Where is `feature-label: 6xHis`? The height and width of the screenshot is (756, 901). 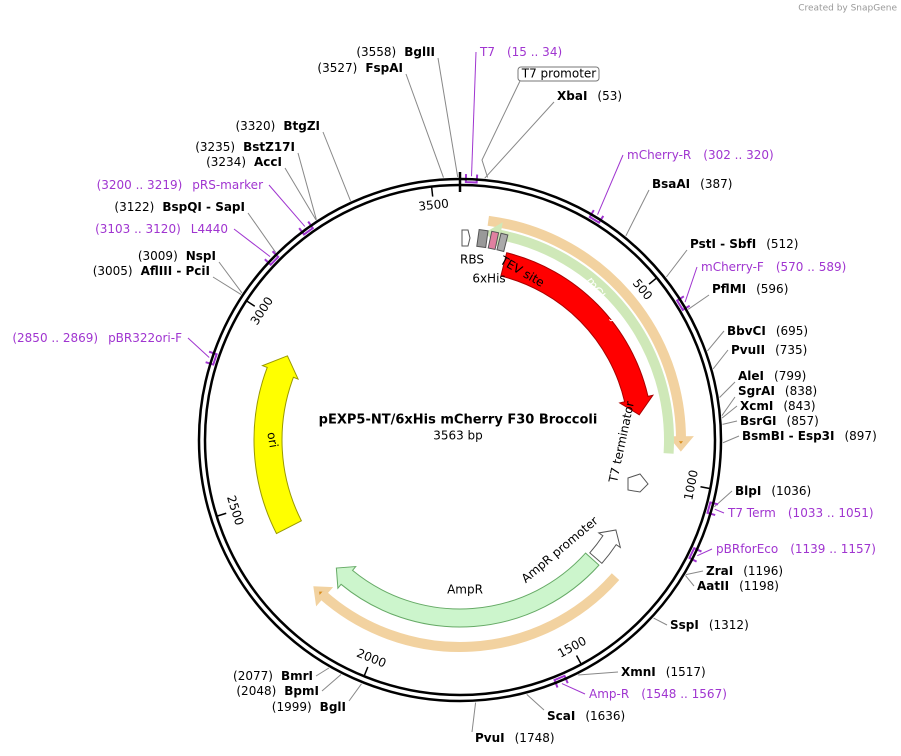 feature-label: 6xHis is located at coordinates (488, 279).